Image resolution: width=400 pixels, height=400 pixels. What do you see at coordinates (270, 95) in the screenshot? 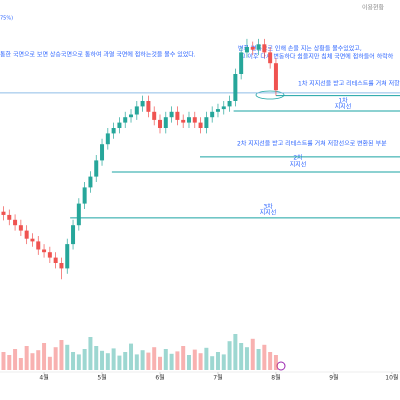
I see `highlight-ellipse` at bounding box center [270, 95].